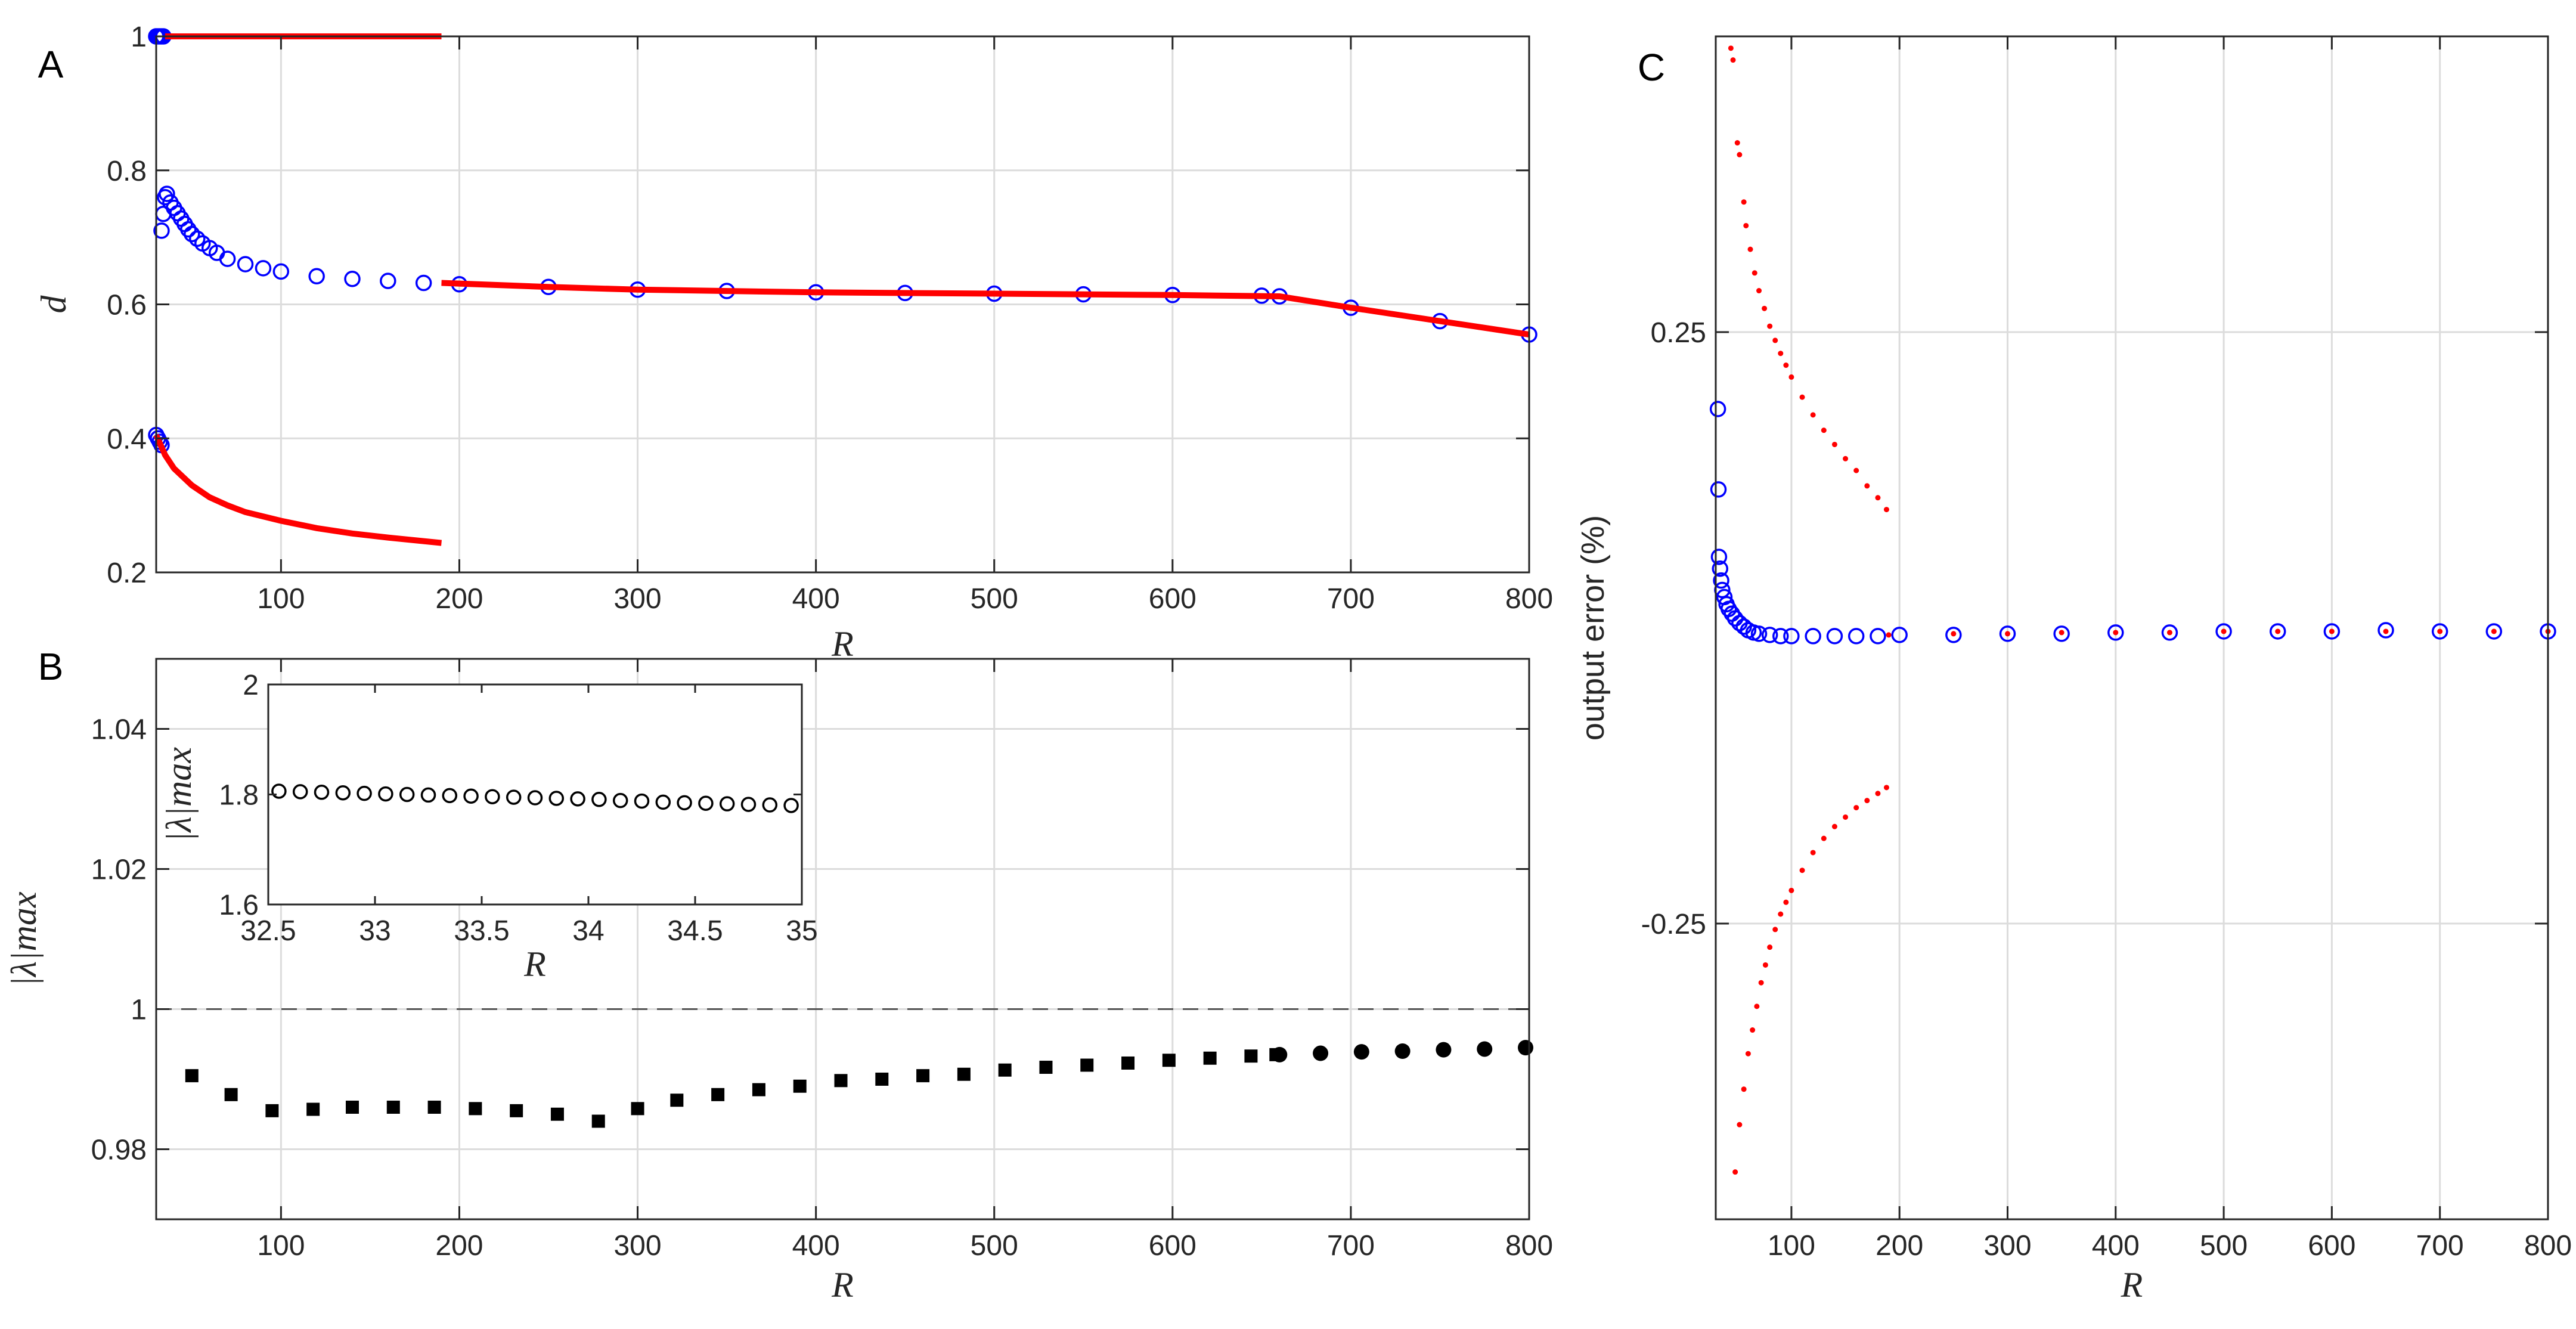 The width and height of the screenshot is (2576, 1329). I want to click on series-red-dots-upper, so click(1808, 279).